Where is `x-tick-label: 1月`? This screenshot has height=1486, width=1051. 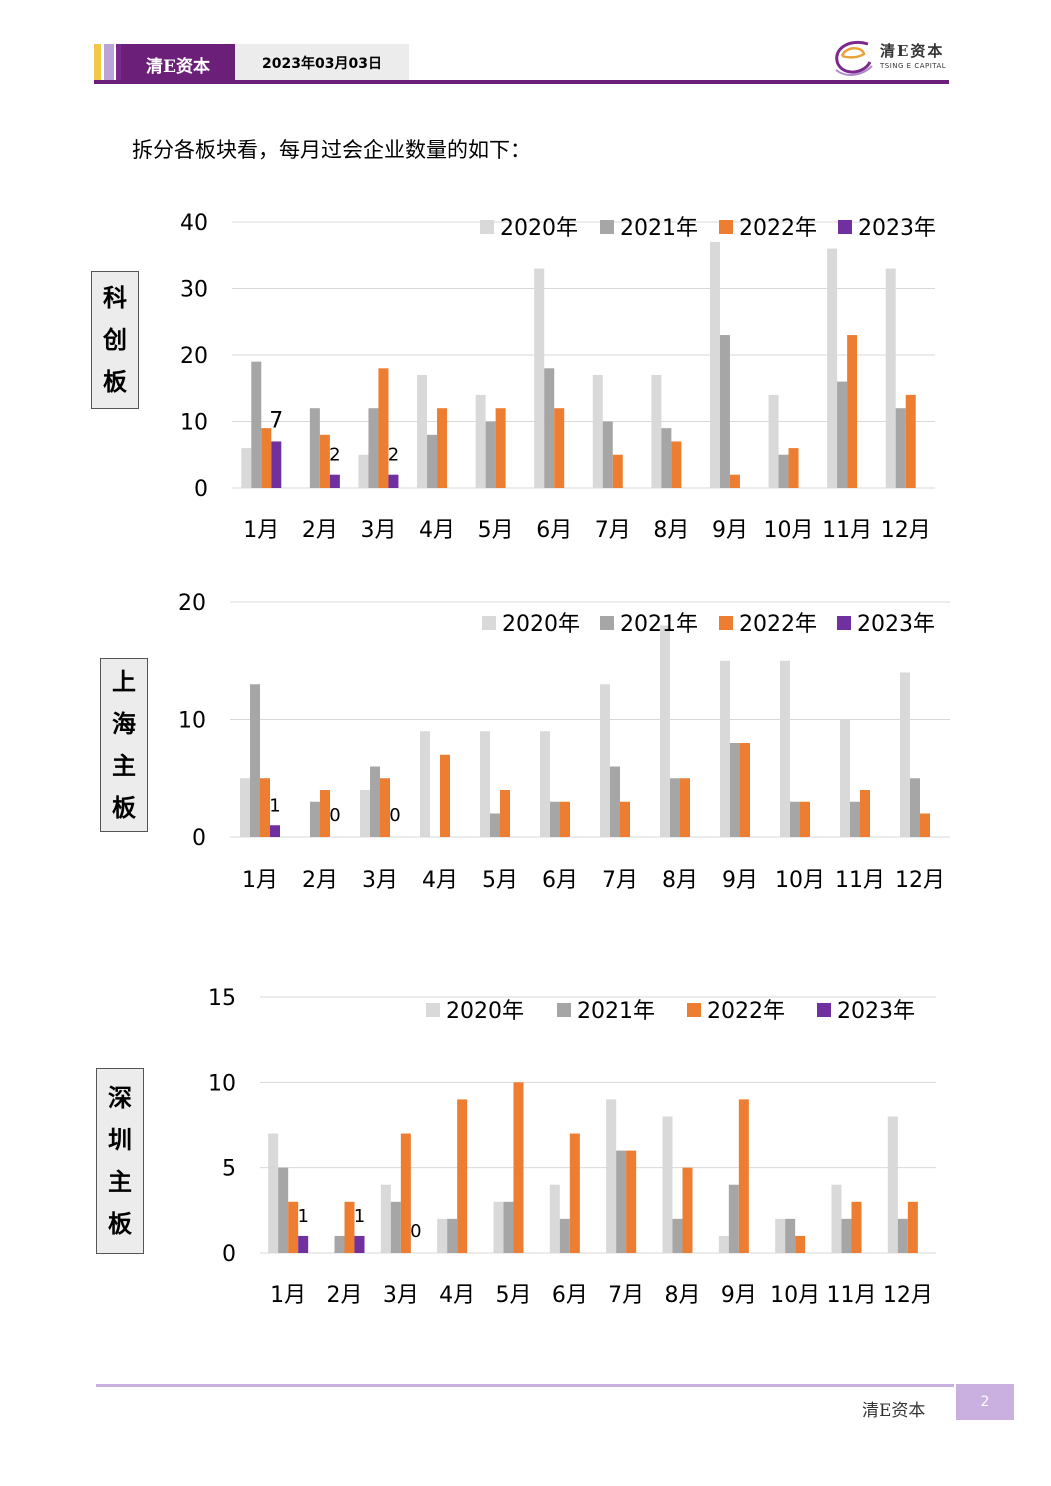
x-tick-label: 1月 is located at coordinates (261, 530).